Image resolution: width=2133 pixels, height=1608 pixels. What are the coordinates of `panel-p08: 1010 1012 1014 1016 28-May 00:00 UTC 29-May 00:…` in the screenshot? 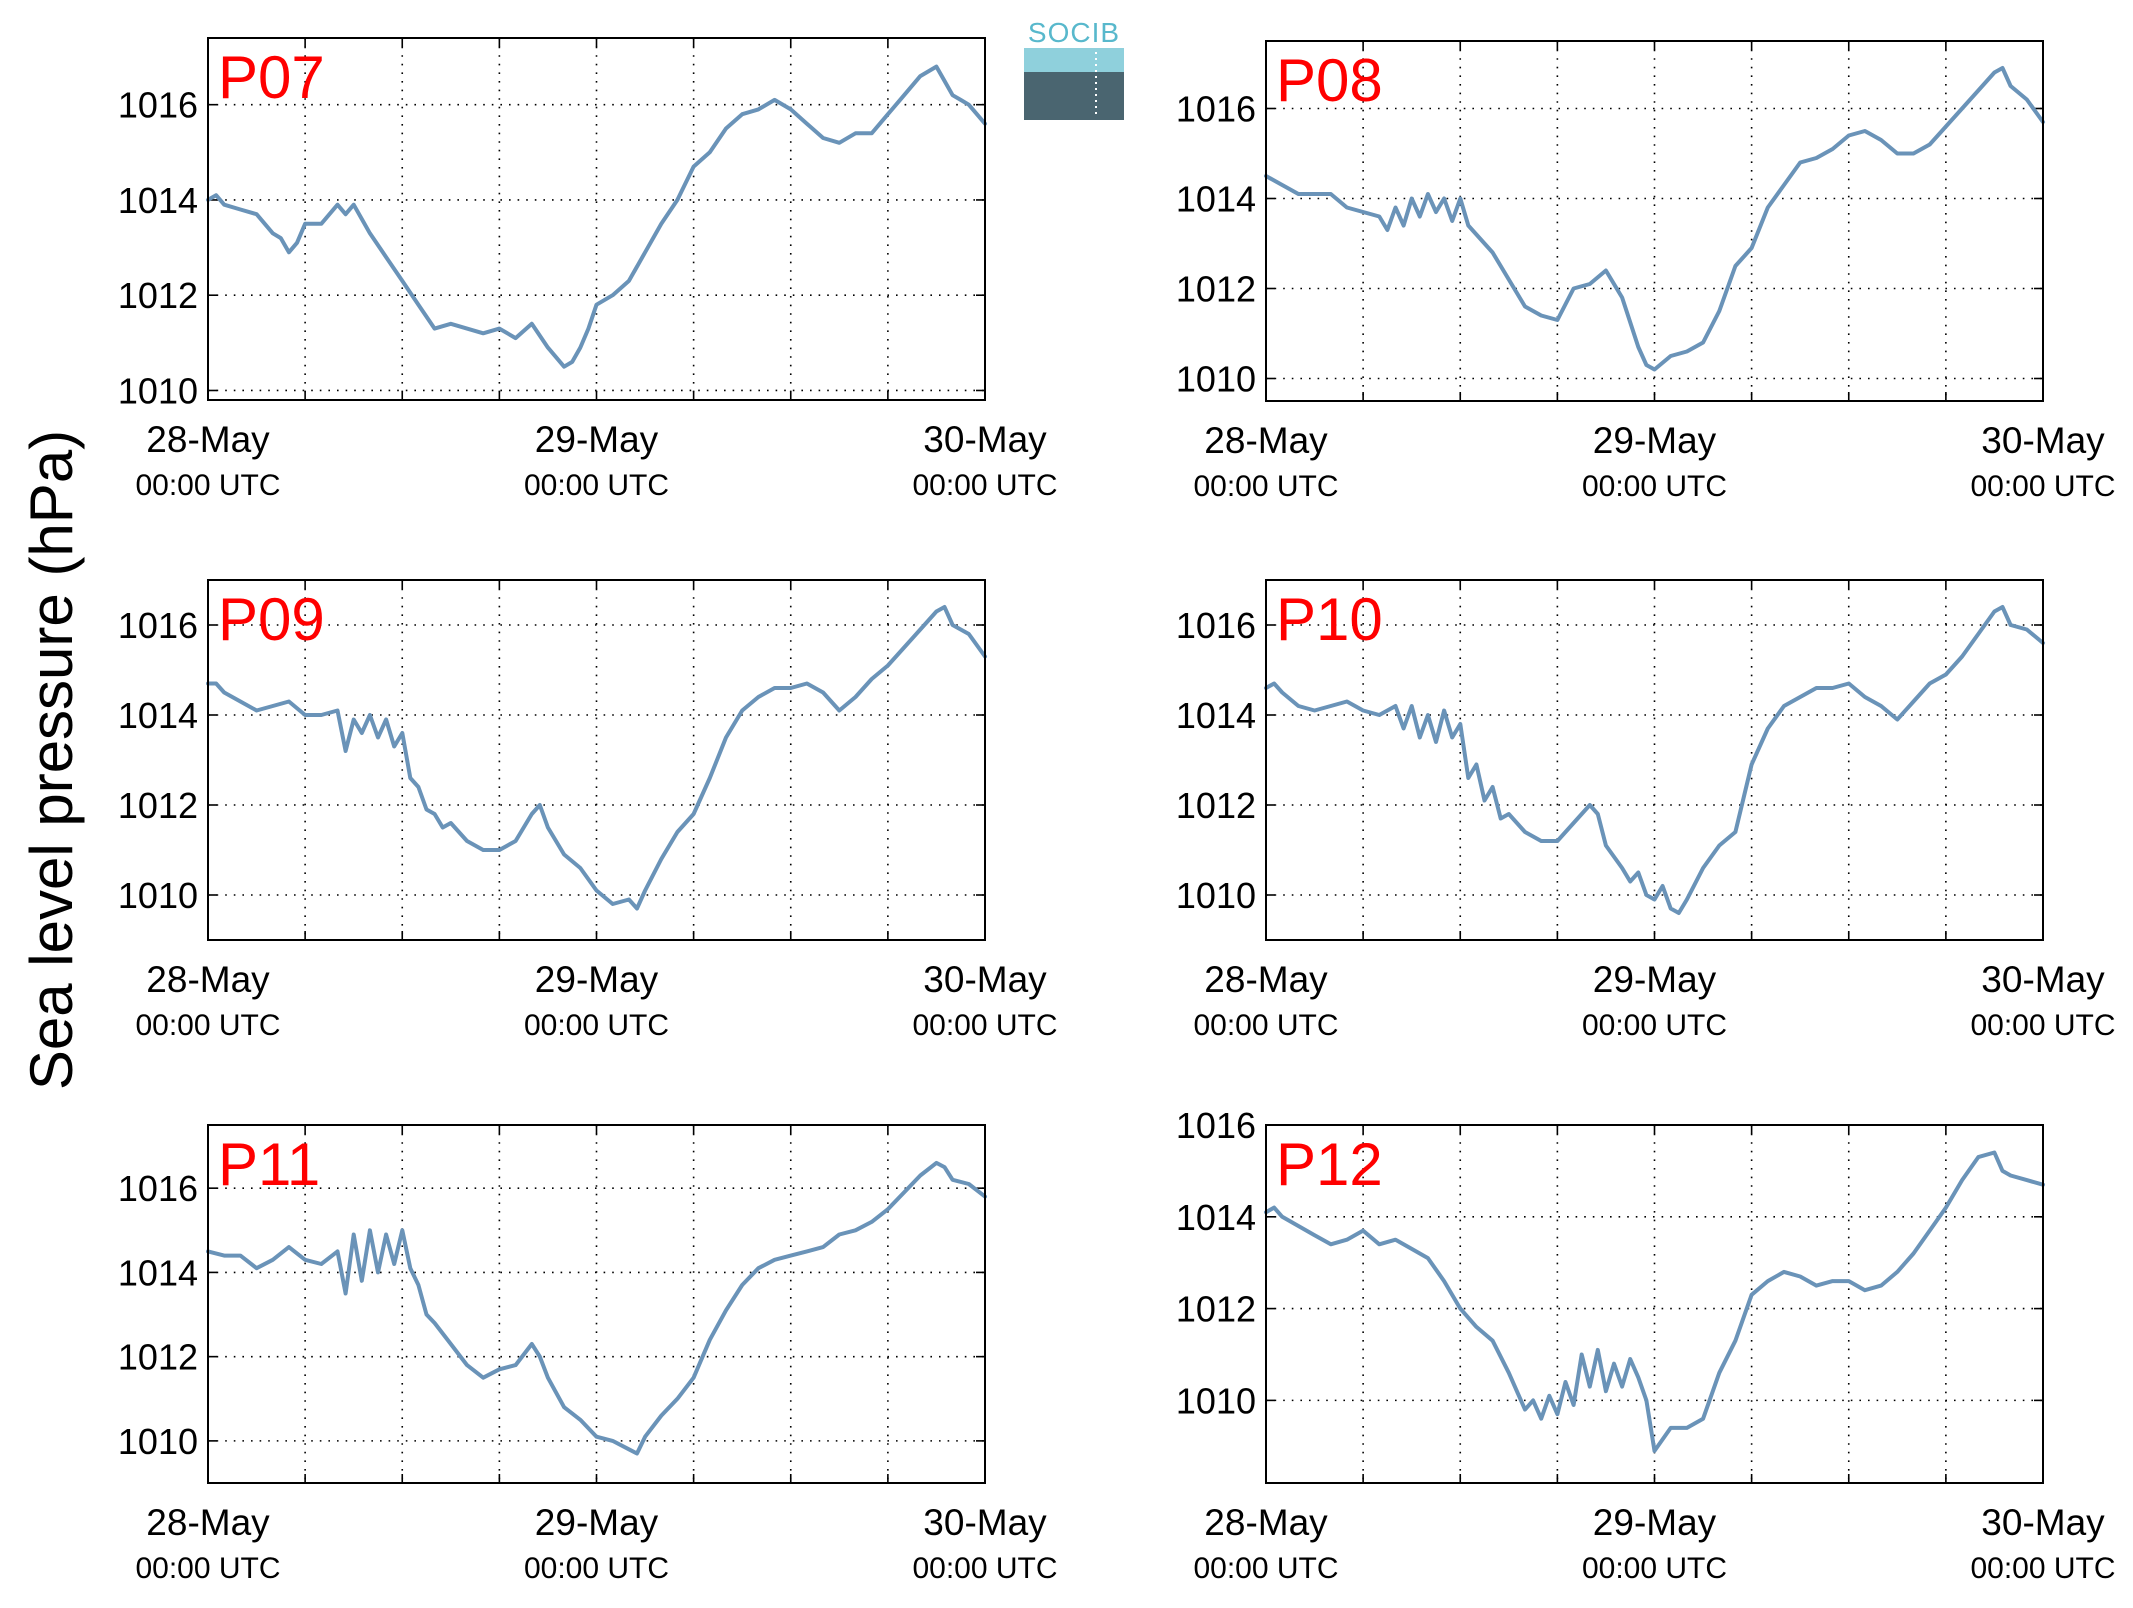 It's located at (1646, 271).